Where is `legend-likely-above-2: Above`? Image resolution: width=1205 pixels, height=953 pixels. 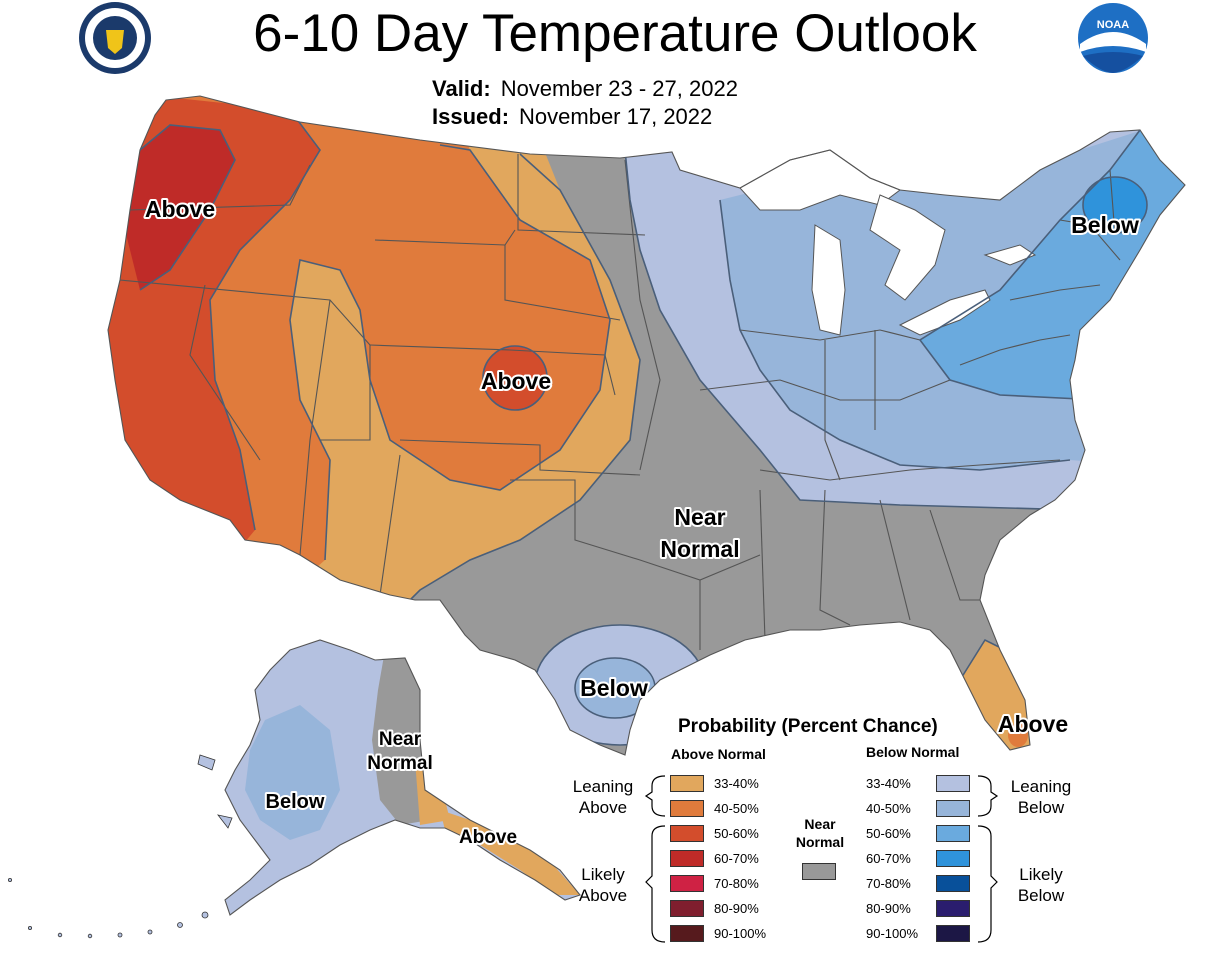
legend-likely-above-2: Above is located at coordinates (603, 895).